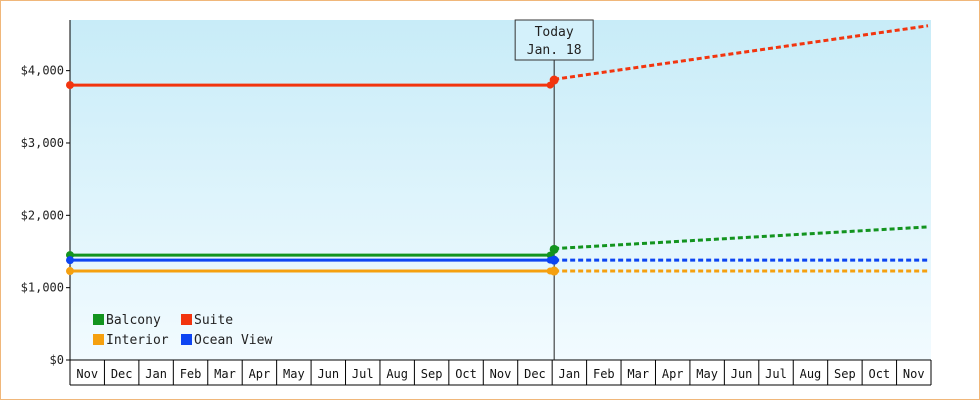  Describe the element at coordinates (133, 320) in the screenshot. I see `legend-label-balcony: Balcony` at that location.